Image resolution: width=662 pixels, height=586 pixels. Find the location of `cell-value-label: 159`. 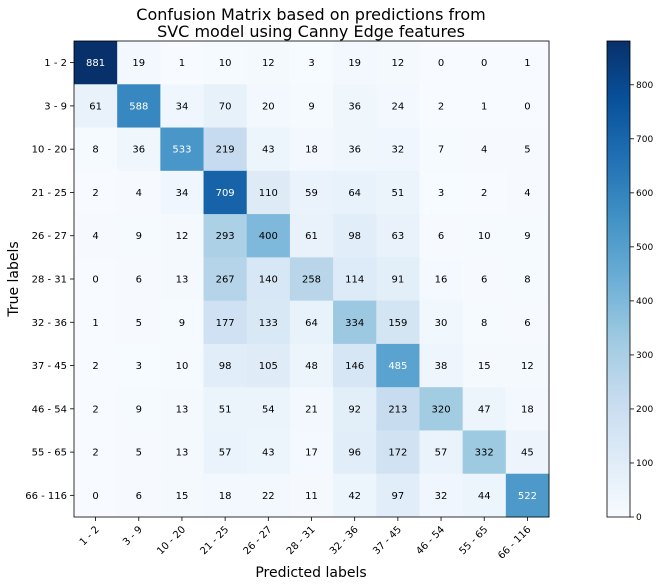

cell-value-label: 159 is located at coordinates (397, 323).